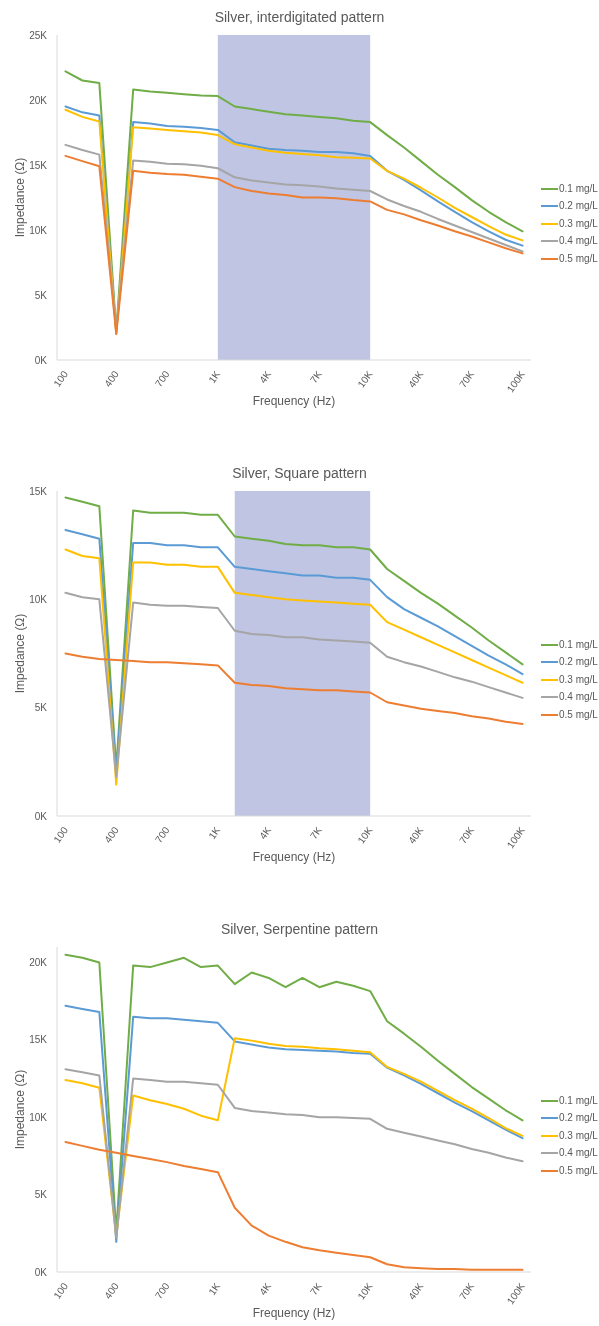 The height and width of the screenshot is (1326, 599). I want to click on chart-title: Silver, interdigitated pattern, so click(299, 17).